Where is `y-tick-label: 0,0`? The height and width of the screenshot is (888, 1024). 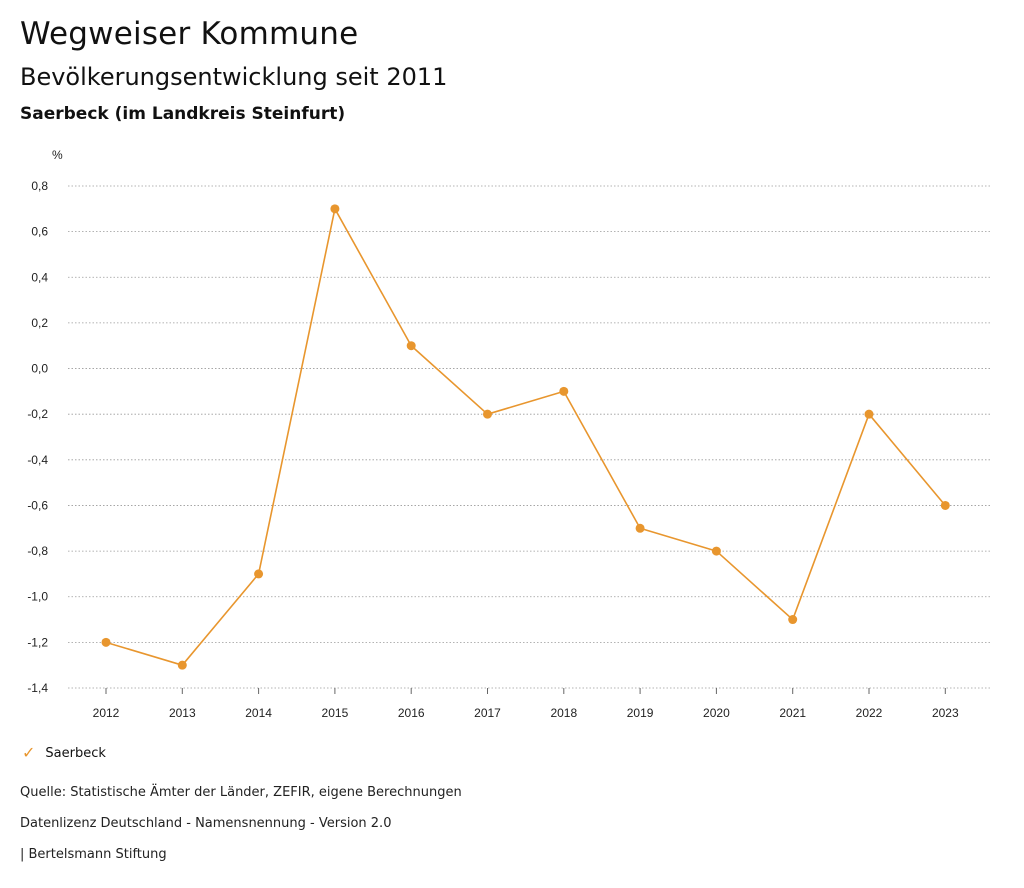
y-tick-label: 0,0 is located at coordinates (39, 369).